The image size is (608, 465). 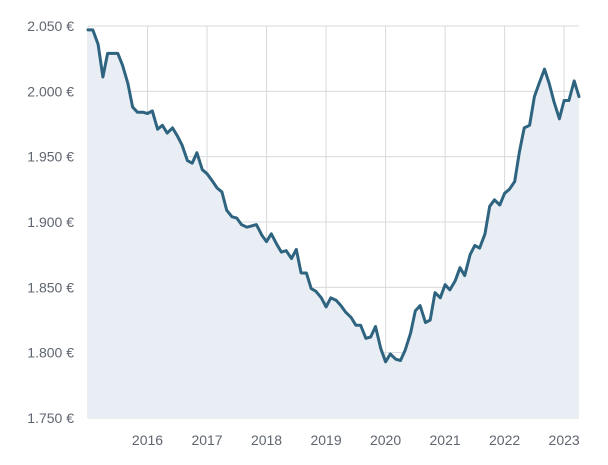 What do you see at coordinates (504, 440) in the screenshot?
I see `x-tick-label: 2022` at bounding box center [504, 440].